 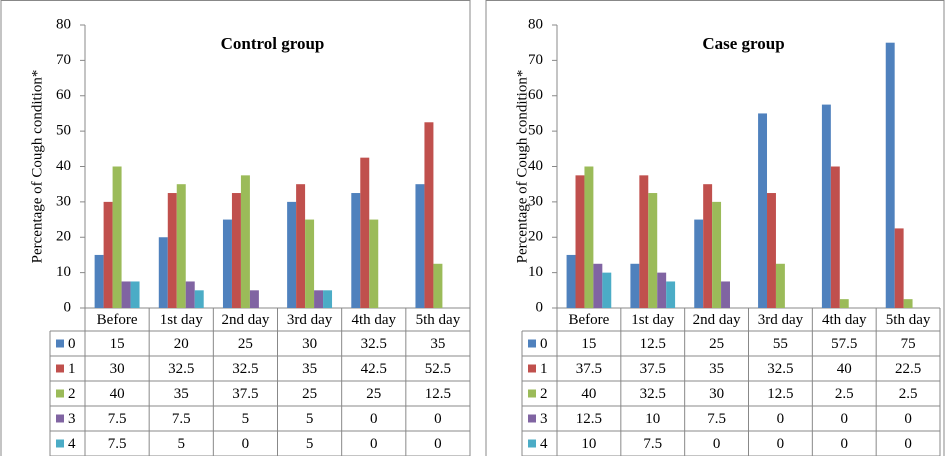 I want to click on table-cell: 37.5, so click(x=653, y=369).